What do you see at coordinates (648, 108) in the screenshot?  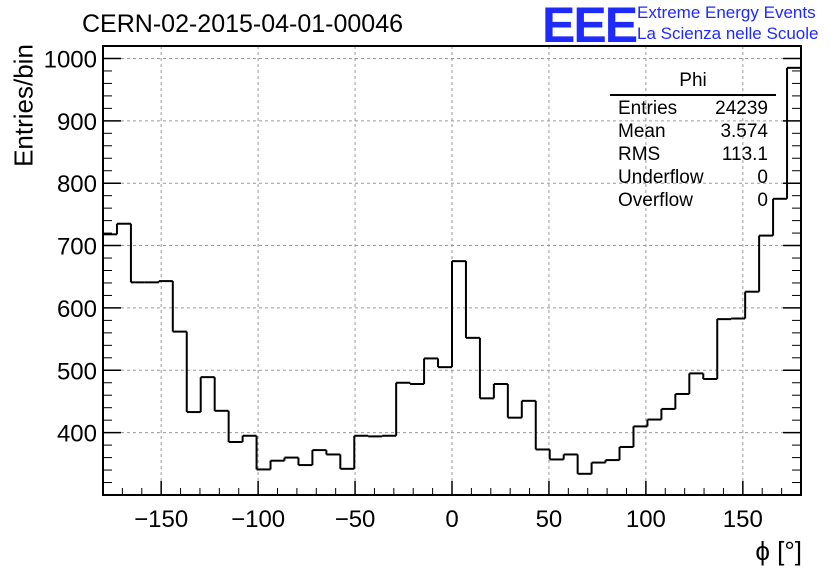 I see `stats-label: Entries` at bounding box center [648, 108].